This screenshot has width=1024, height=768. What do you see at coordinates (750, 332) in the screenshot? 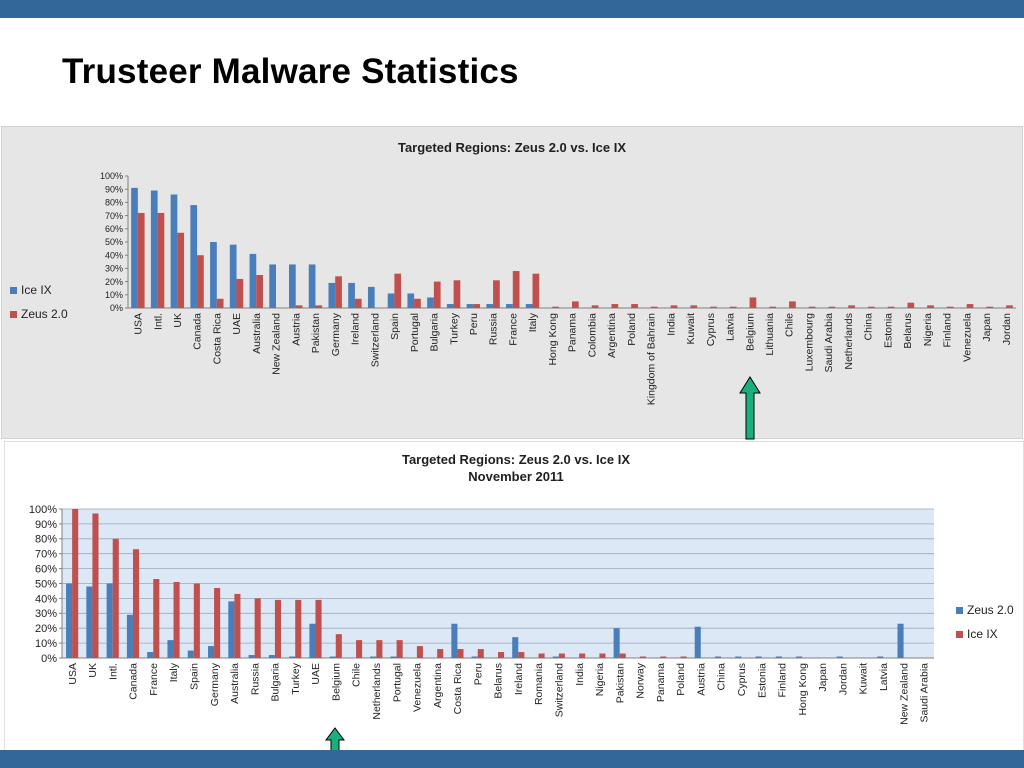
I see `x-tick-label: Belgium` at bounding box center [750, 332].